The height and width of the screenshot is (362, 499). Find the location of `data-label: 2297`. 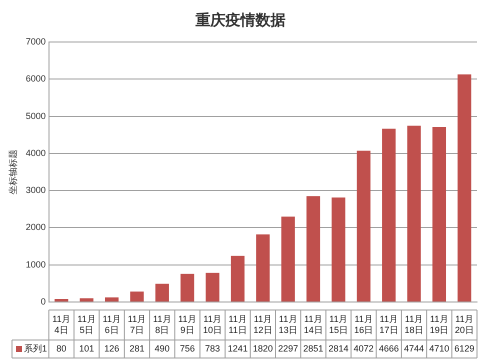

data-label: 2297 is located at coordinates (288, 348).